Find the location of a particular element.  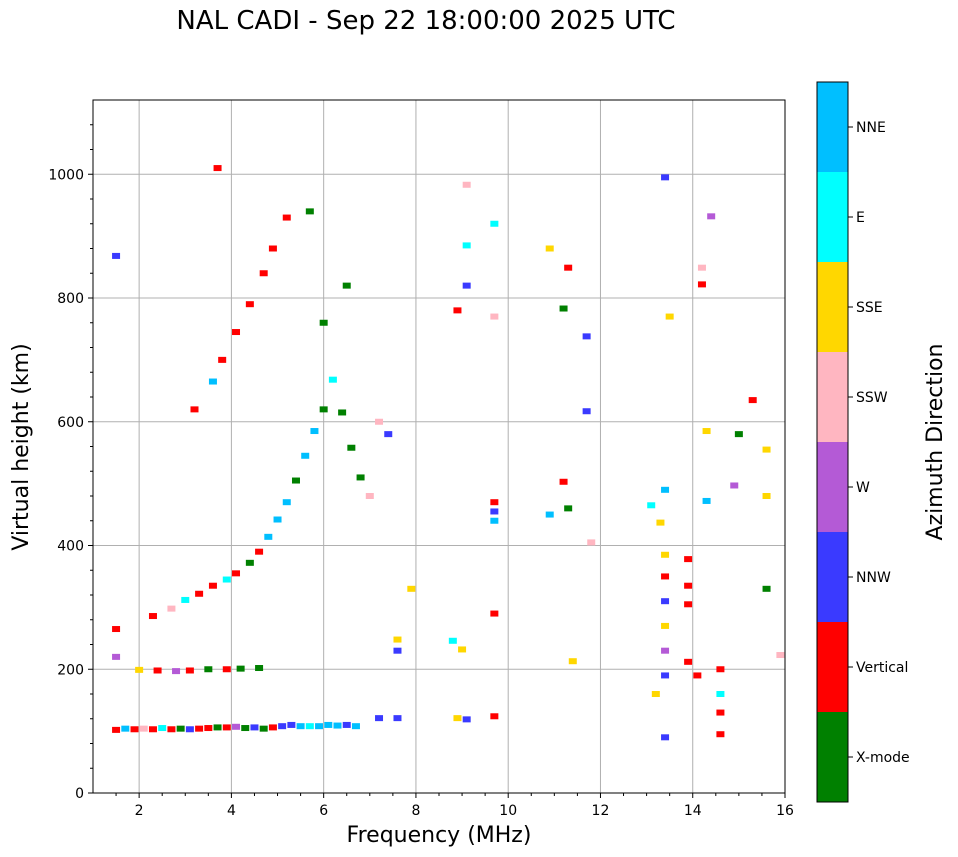

y-axis-label: Virtual height (km) is located at coordinates (21, 446).